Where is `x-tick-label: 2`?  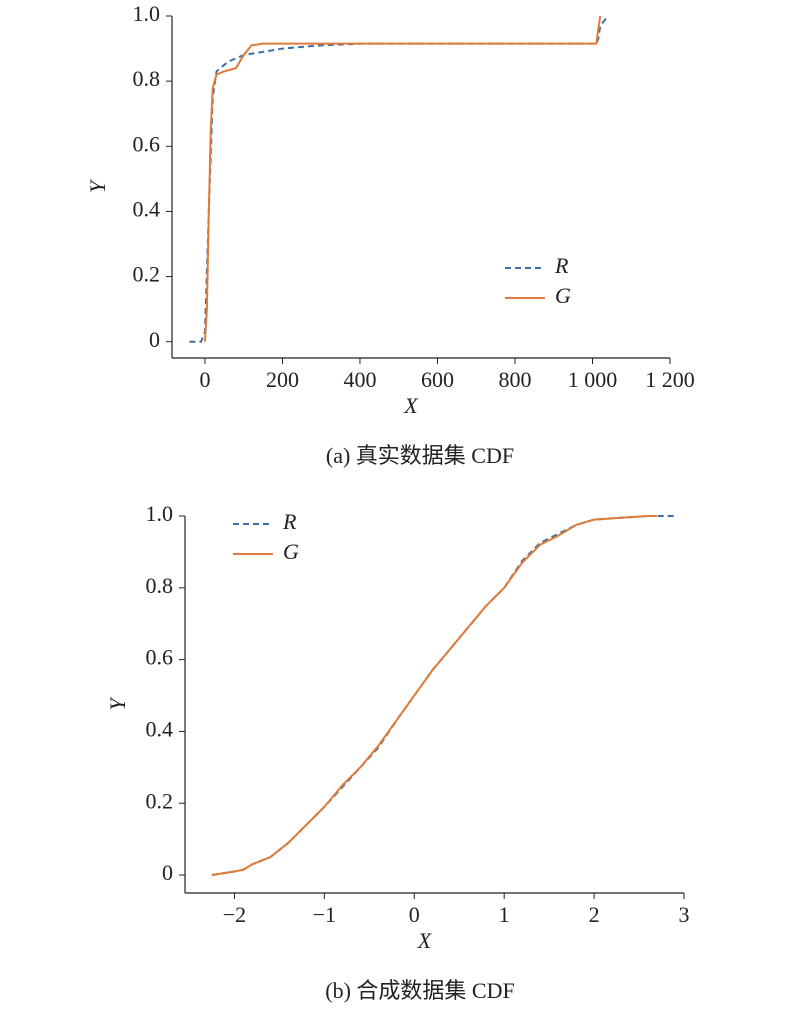 x-tick-label: 2 is located at coordinates (594, 914).